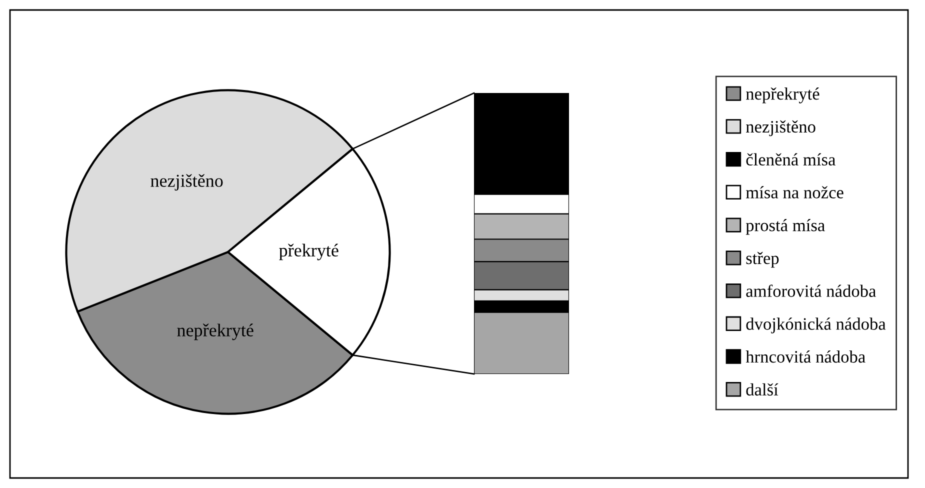  What do you see at coordinates (816, 326) in the screenshot?
I see `text: dvojkónická nádoba` at bounding box center [816, 326].